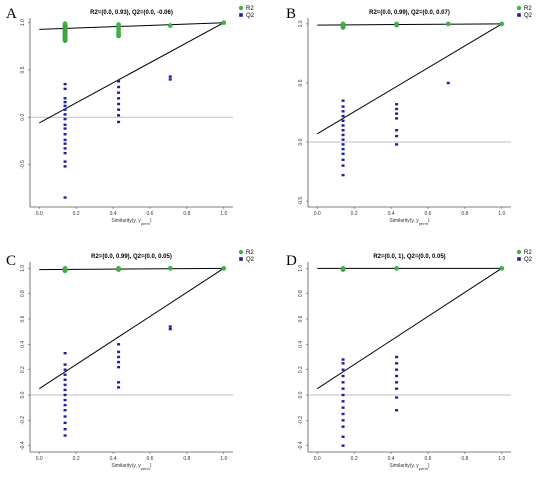  Describe the element at coordinates (291, 14) in the screenshot. I see `panel-letter: B` at that location.